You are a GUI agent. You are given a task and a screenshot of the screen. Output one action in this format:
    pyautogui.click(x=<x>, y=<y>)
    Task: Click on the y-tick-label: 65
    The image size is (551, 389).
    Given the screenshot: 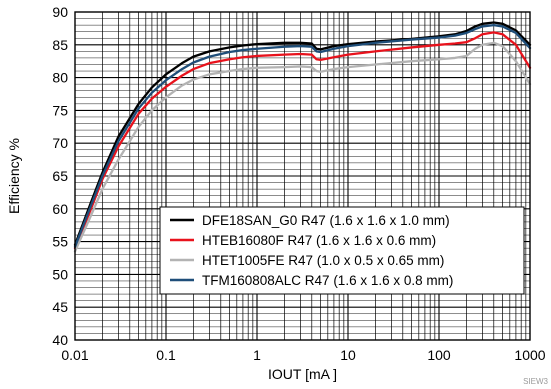 What is the action you would take?
    pyautogui.click(x=60, y=176)
    